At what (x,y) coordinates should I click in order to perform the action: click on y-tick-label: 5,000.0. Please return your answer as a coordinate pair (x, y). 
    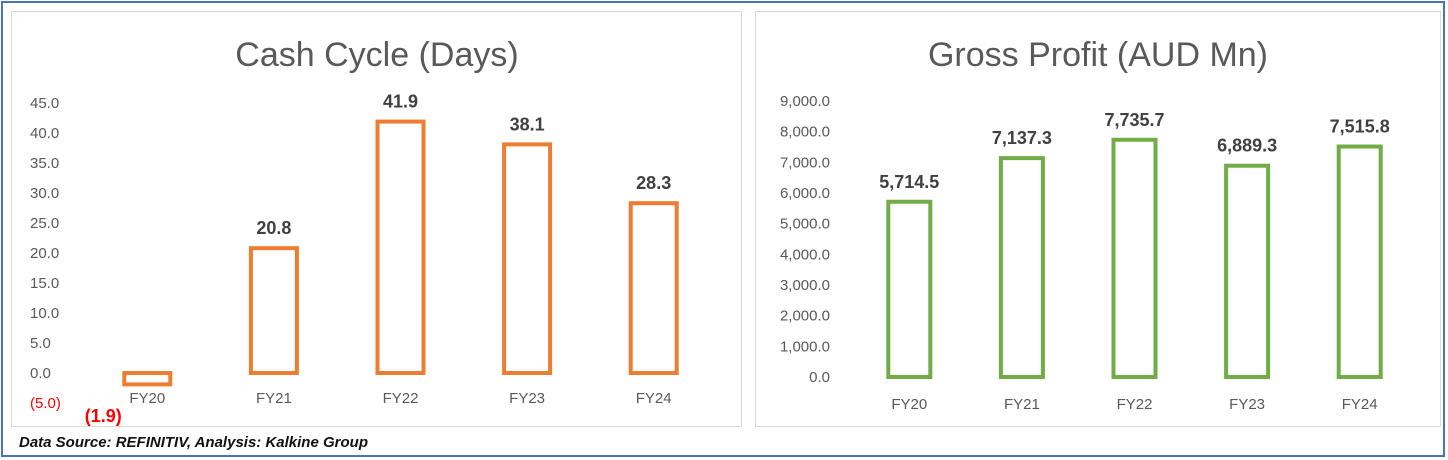
    Looking at the image, I should click on (805, 224).